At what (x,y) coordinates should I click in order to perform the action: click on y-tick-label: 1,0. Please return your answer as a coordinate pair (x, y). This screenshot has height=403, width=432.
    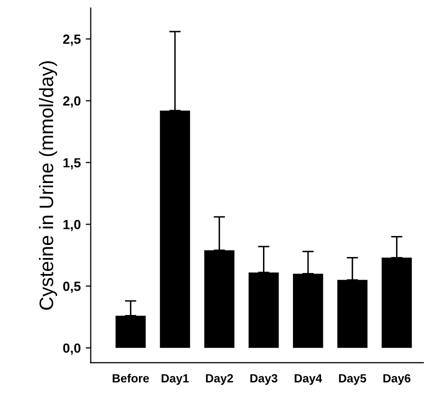
    Looking at the image, I should click on (71, 226).